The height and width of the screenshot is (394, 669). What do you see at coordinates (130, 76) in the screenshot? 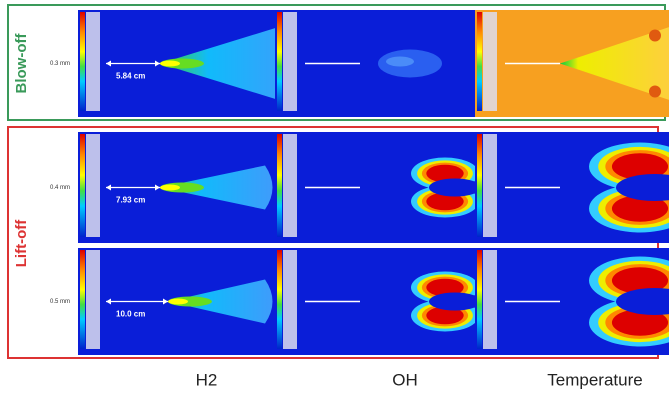
I see `distance-label: 5.84 cm` at bounding box center [130, 76].